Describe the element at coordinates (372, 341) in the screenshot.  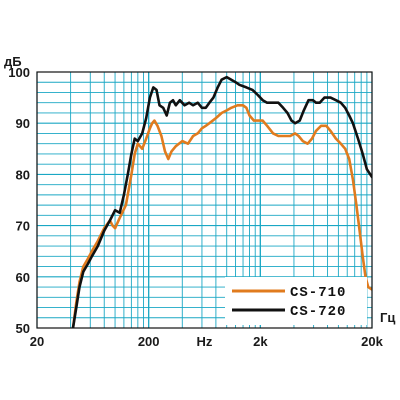
I see `x-tick-label: 20k` at that location.